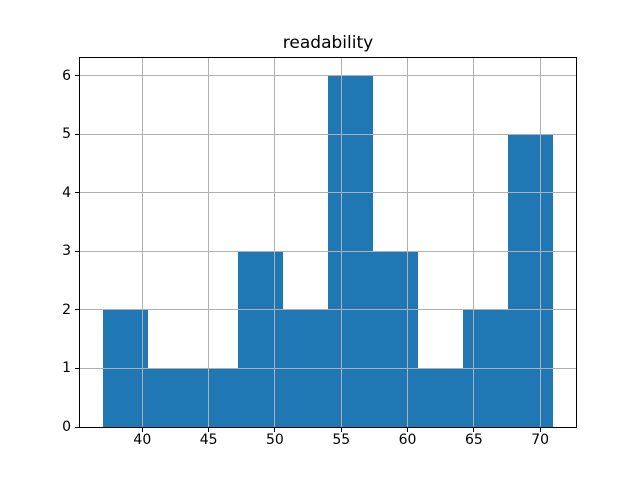 This screenshot has height=480, width=640. What do you see at coordinates (66, 368) in the screenshot?
I see `y-tick-label: 1` at bounding box center [66, 368].